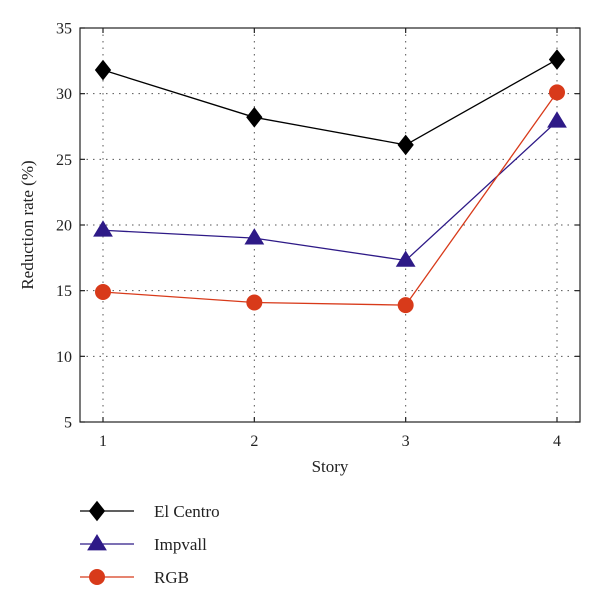  What do you see at coordinates (406, 441) in the screenshot?
I see `x-tick-label: 3` at bounding box center [406, 441].